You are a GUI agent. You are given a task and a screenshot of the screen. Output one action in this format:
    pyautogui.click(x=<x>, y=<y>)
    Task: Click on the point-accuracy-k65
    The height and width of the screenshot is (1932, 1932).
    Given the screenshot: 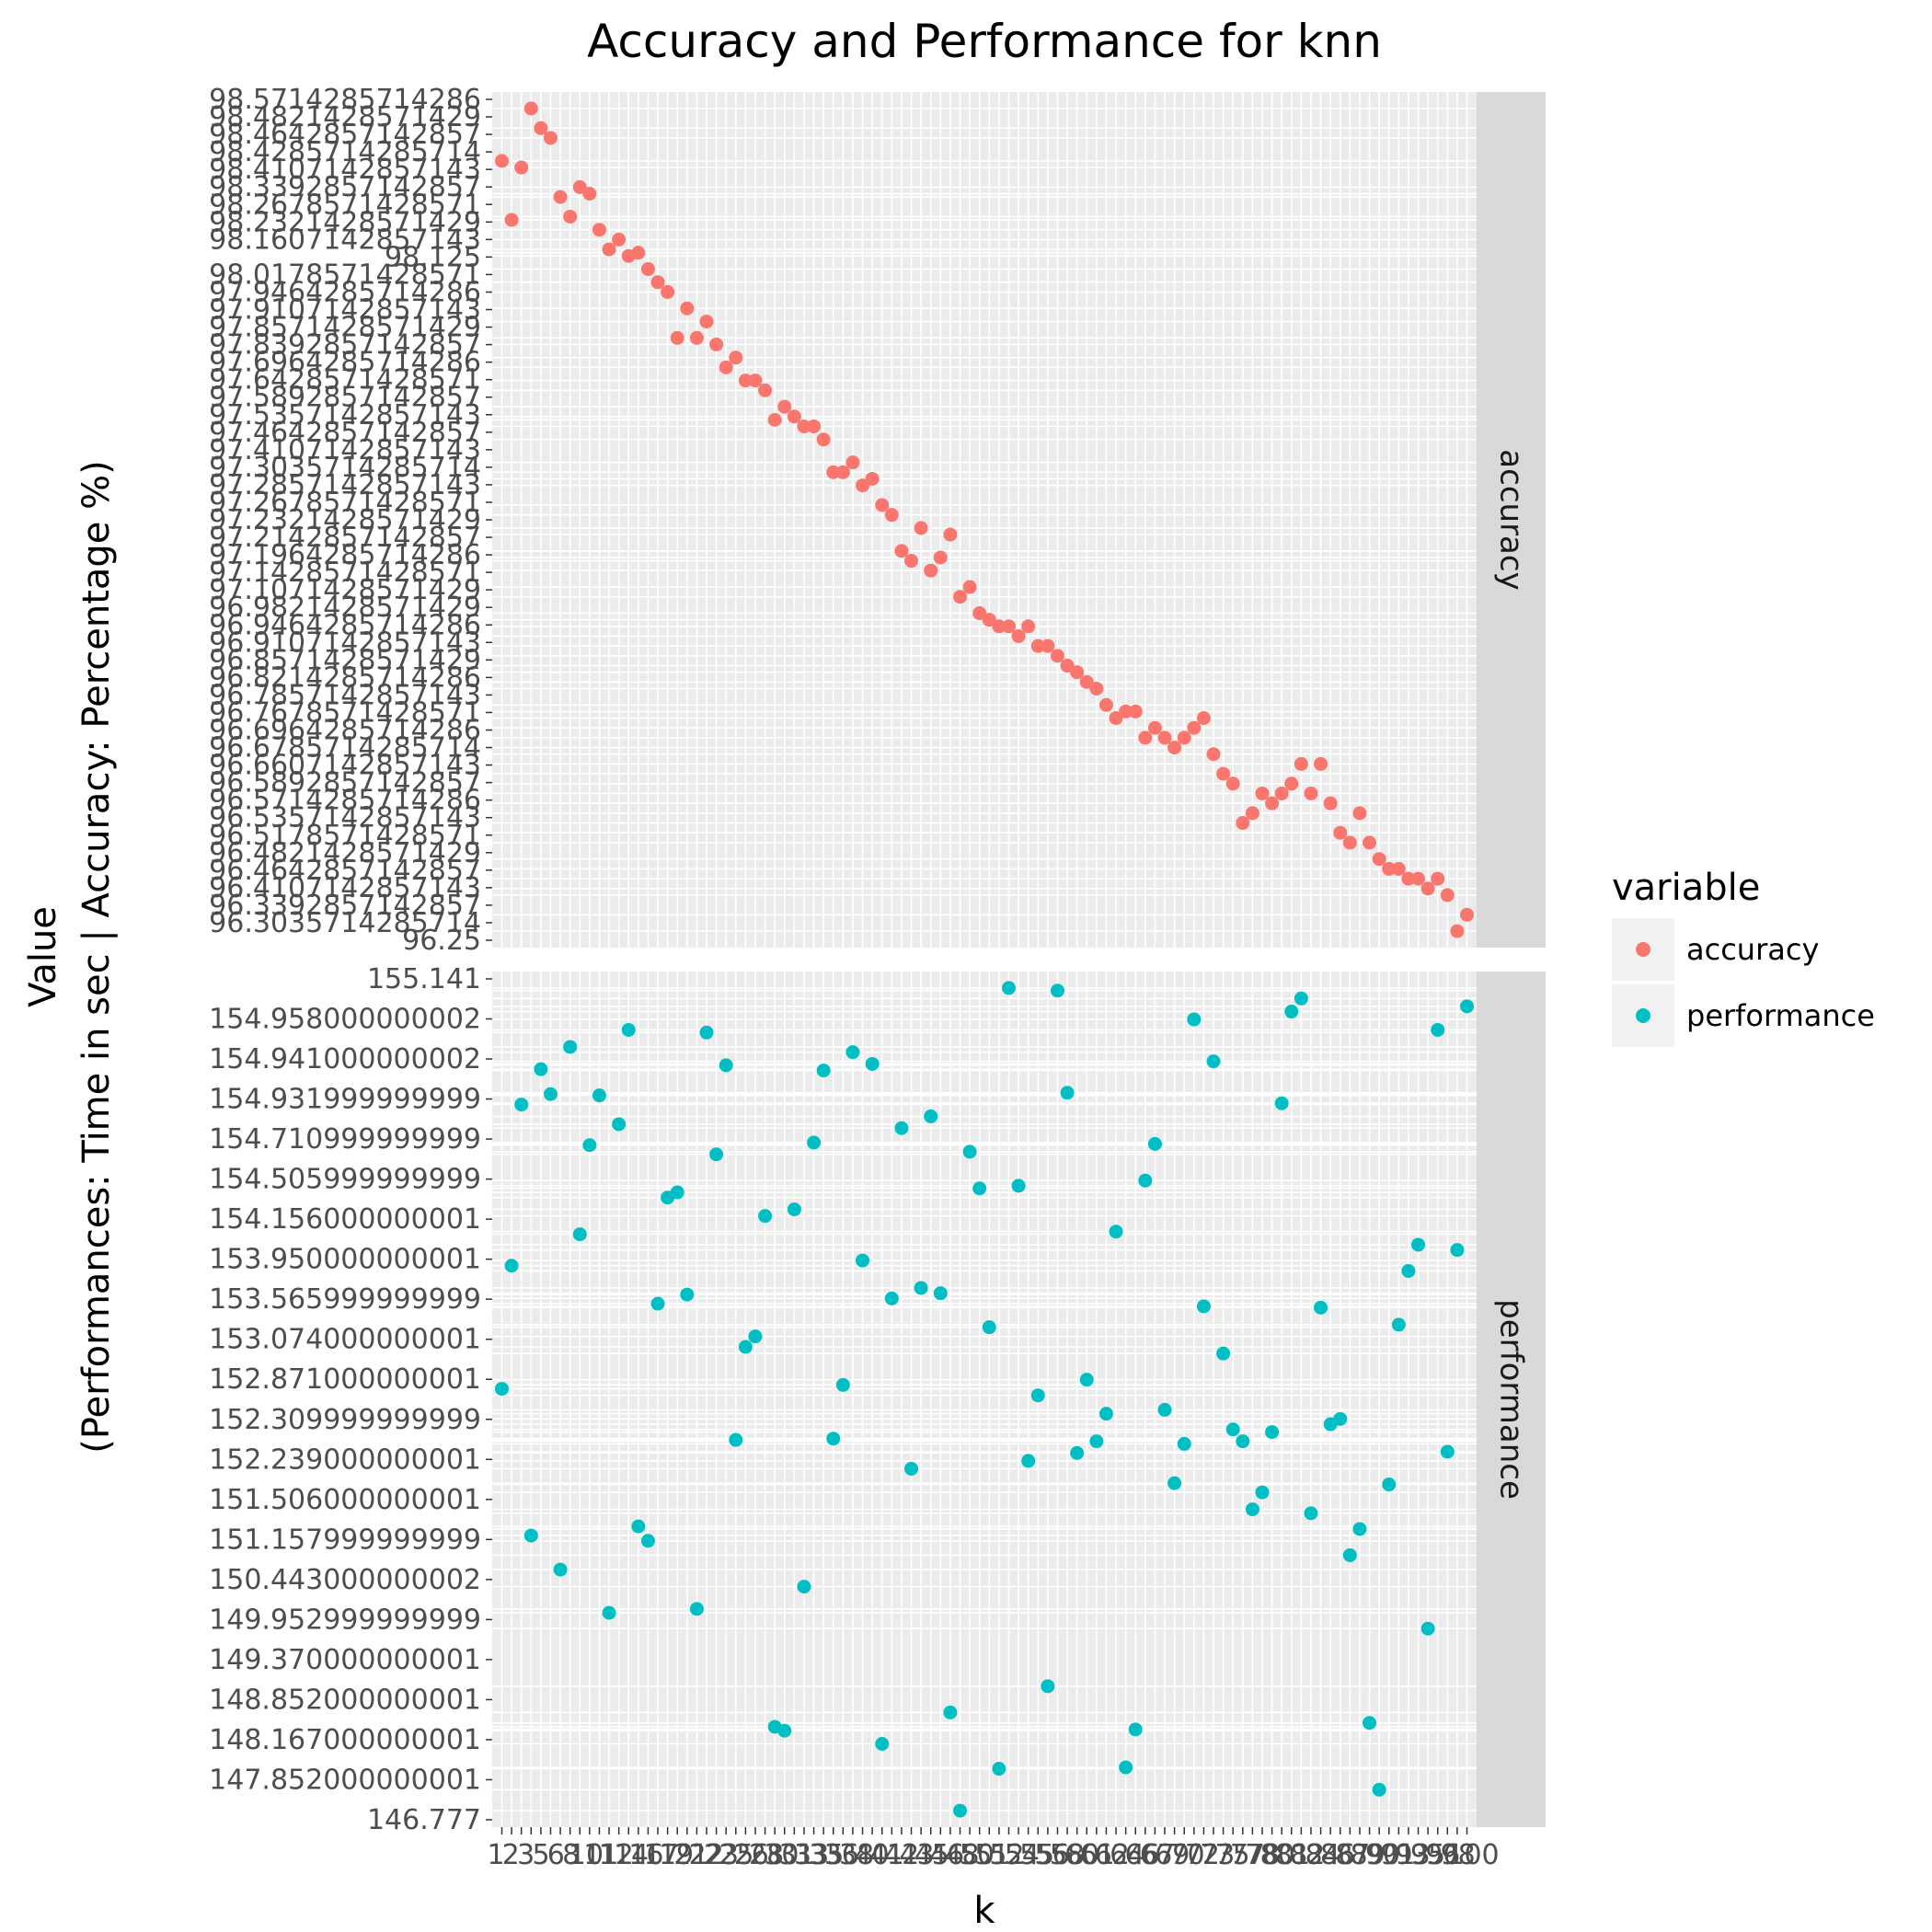 What is the action you would take?
    pyautogui.click(x=1126, y=711)
    